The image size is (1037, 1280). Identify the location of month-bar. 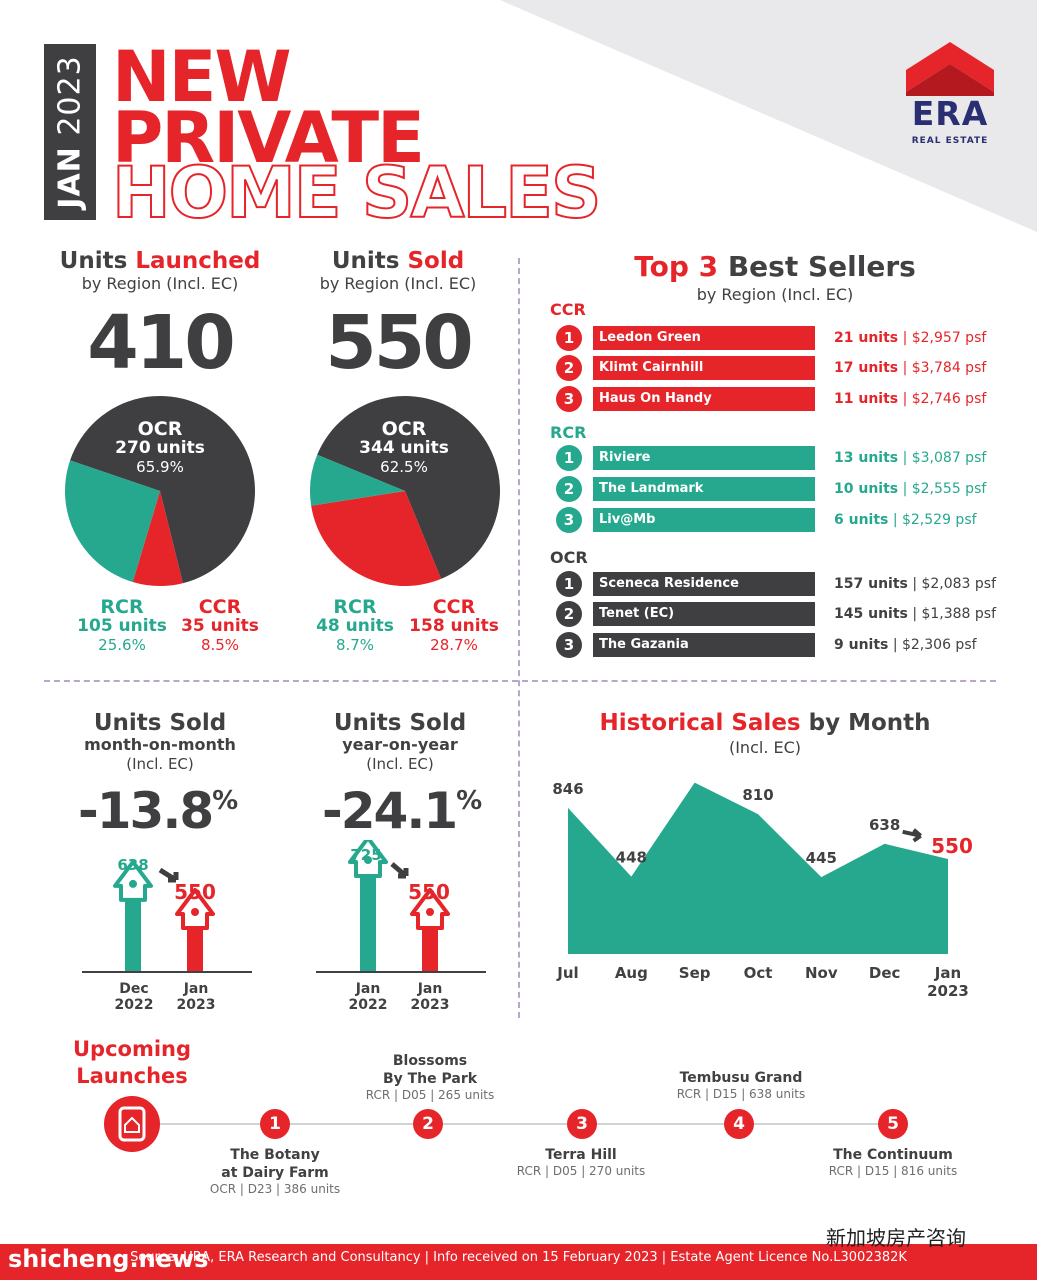
(70, 132).